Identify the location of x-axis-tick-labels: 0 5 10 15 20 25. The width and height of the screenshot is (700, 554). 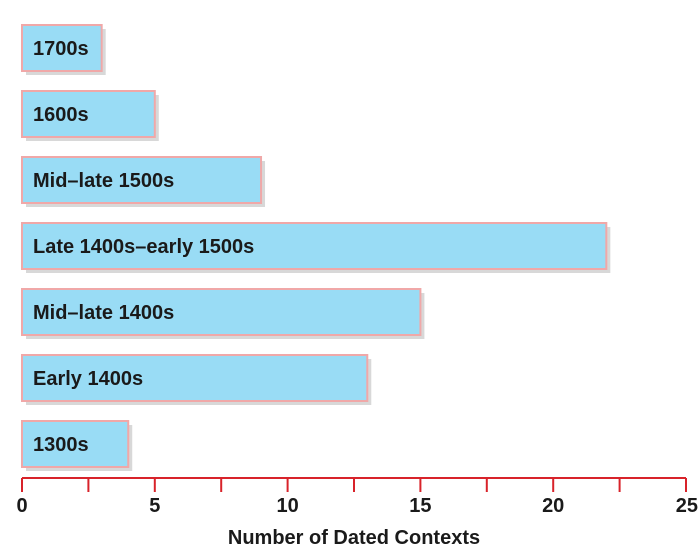
(357, 506).